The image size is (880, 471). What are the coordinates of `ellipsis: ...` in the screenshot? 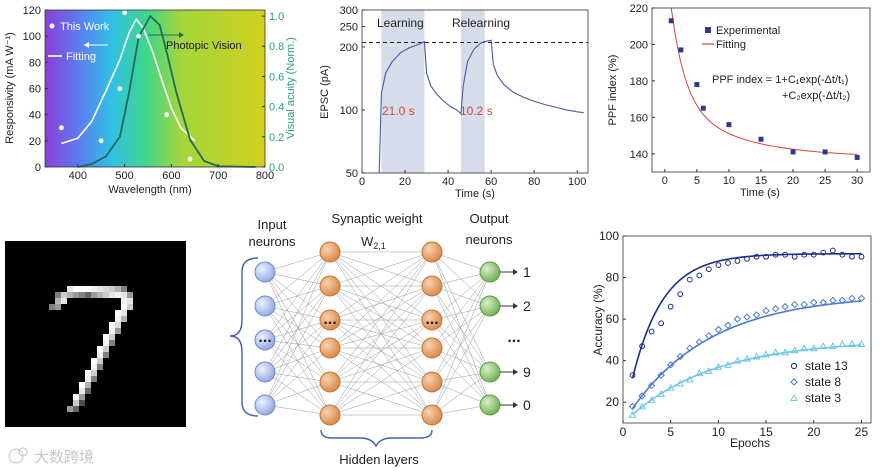 It's located at (329, 319).